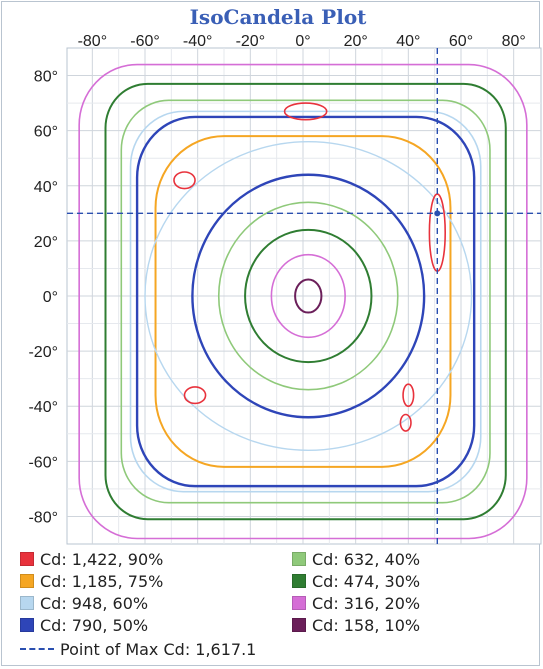  What do you see at coordinates (408, 41) in the screenshot?
I see `x-tick-label: 40°` at bounding box center [408, 41].